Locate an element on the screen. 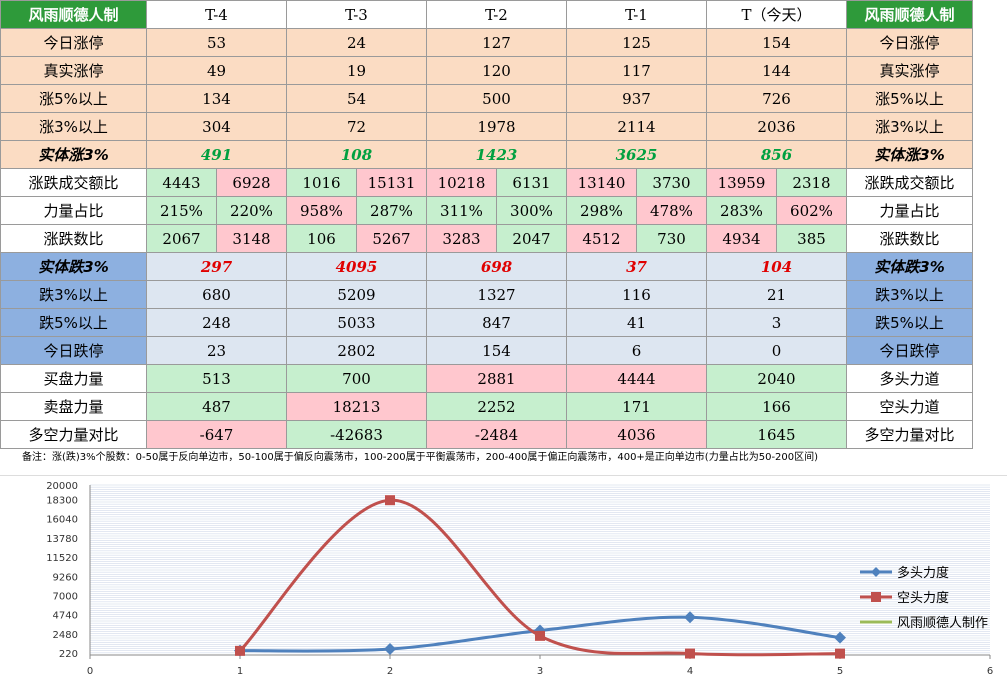 The height and width of the screenshot is (699, 1007). table-cell: 5033 is located at coordinates (356, 322).